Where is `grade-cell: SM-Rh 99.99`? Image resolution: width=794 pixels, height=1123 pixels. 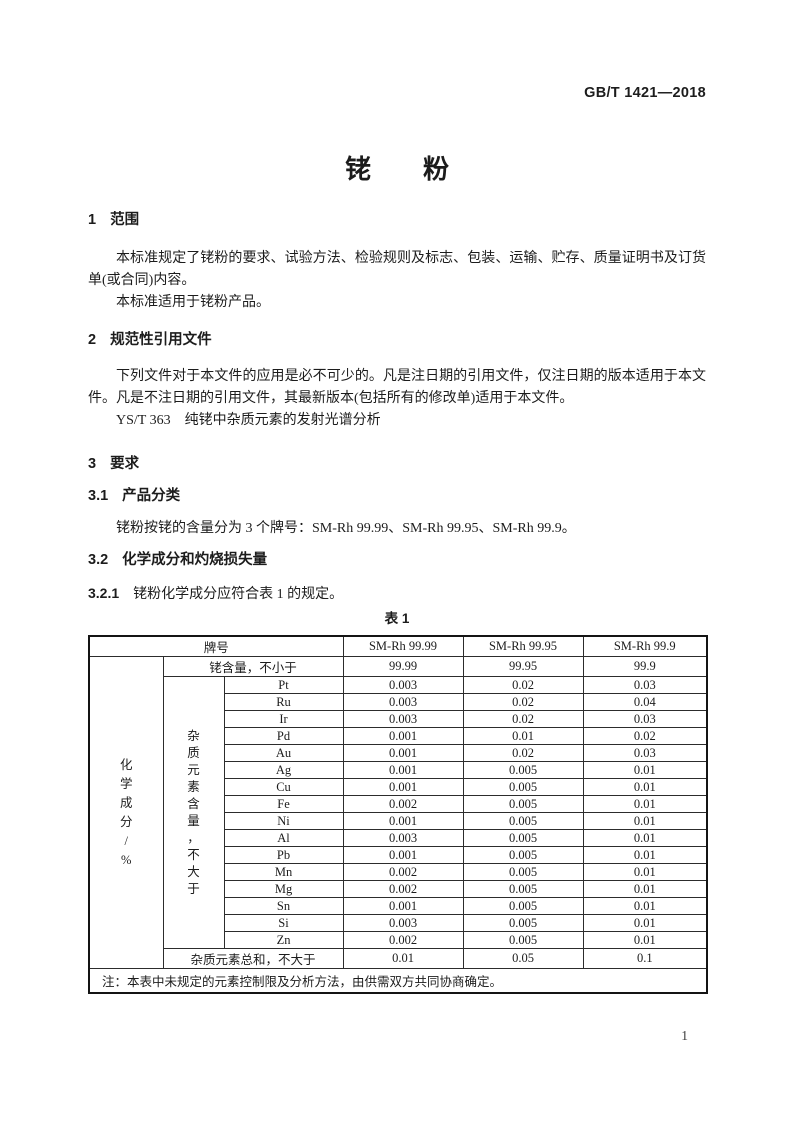
grade-cell: SM-Rh 99.99 is located at coordinates (403, 646).